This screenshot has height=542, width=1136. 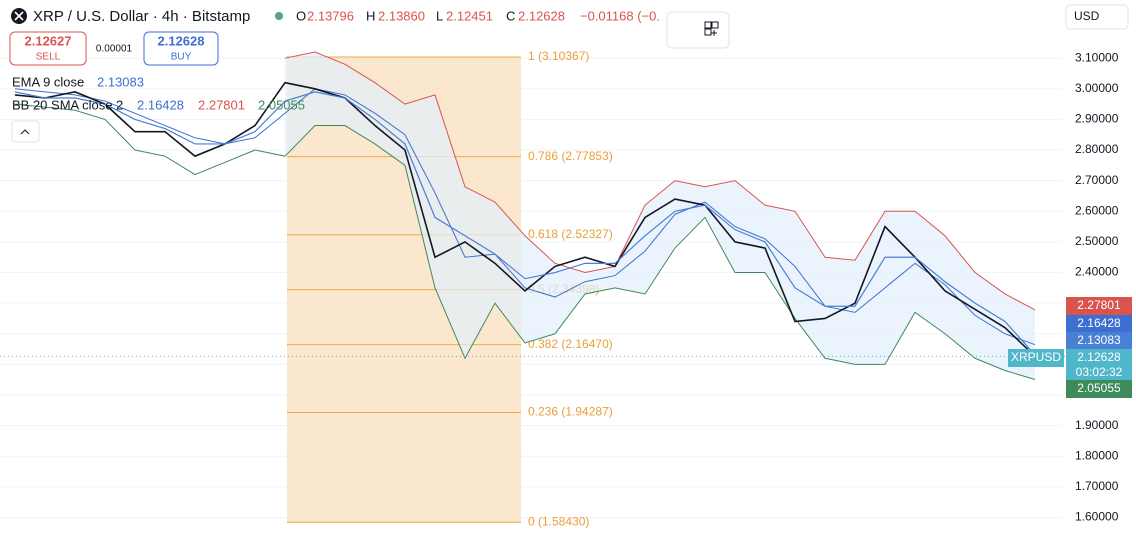 I want to click on y-tick-label: 2.90000, so click(x=1097, y=119).